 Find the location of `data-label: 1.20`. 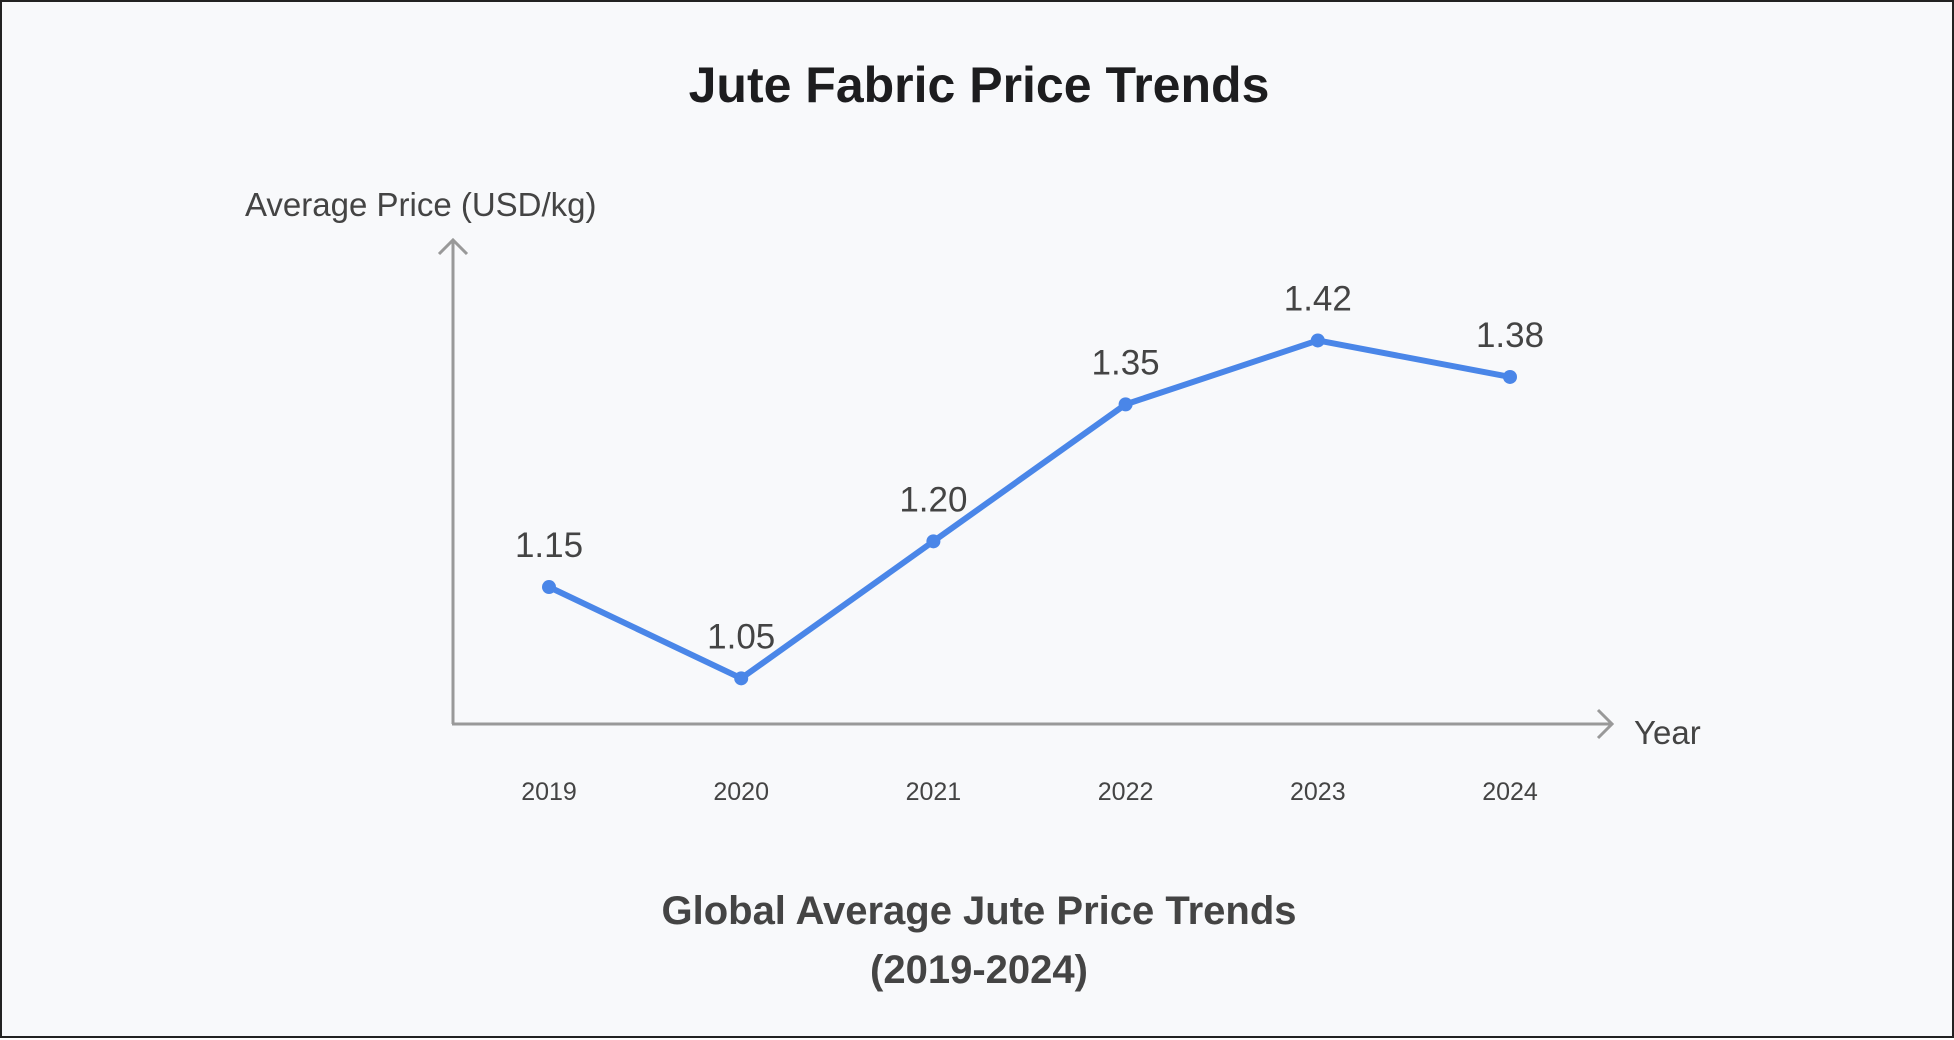

data-label: 1.20 is located at coordinates (933, 499).